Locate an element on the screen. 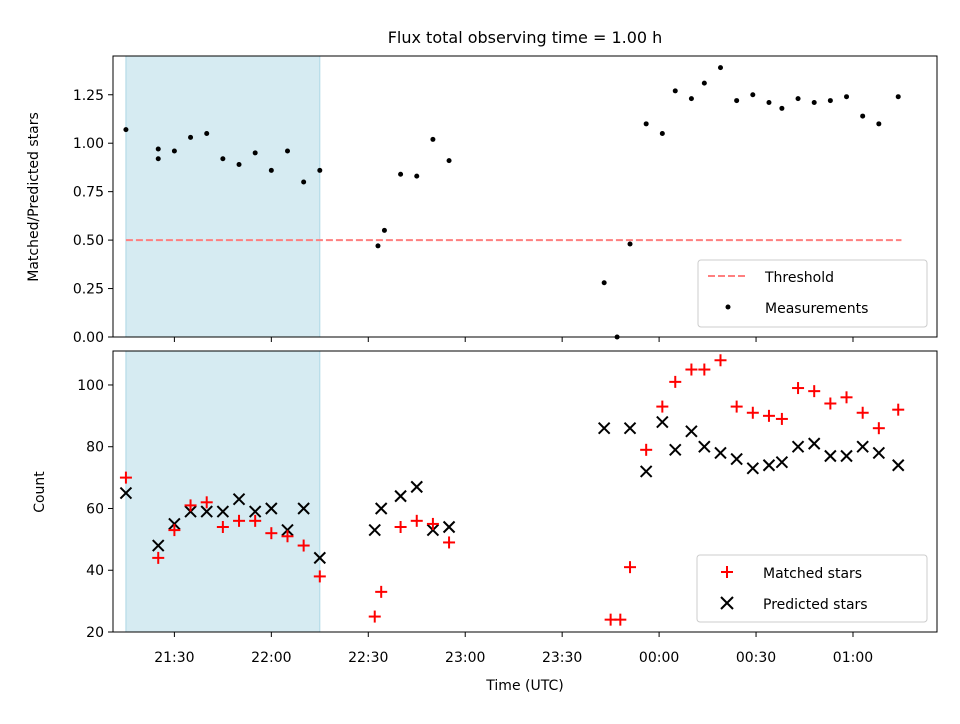  x-tick-label: 00:00 is located at coordinates (659, 658).